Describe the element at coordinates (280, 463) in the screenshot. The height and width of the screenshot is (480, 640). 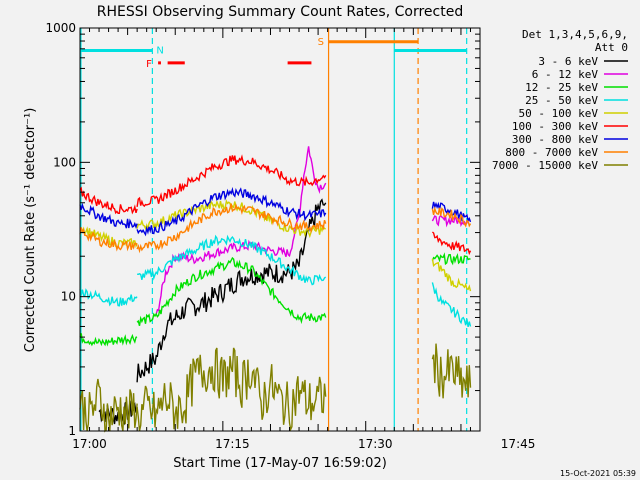
I see `x-axis-label: Start Time (17-May-07 16:59:02)` at that location.